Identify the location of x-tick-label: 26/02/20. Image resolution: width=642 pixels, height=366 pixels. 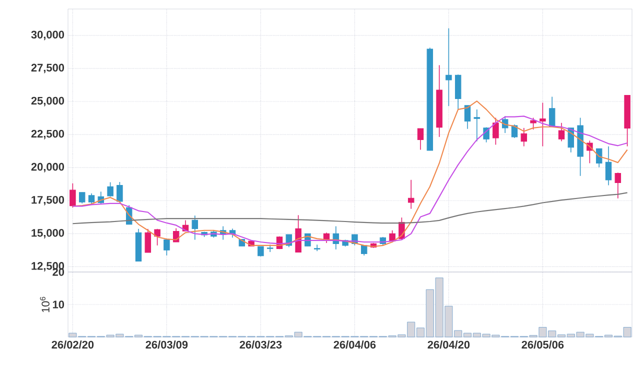
(73, 344).